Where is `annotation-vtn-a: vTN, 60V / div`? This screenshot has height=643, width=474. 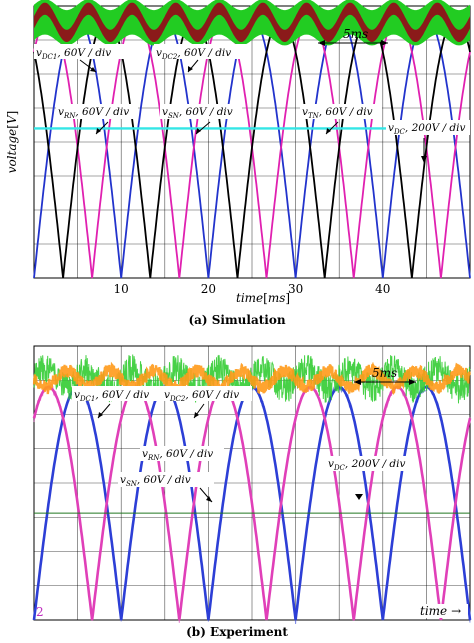 annotation-vtn-a: vTN, 60V / div is located at coordinates (341, 119).